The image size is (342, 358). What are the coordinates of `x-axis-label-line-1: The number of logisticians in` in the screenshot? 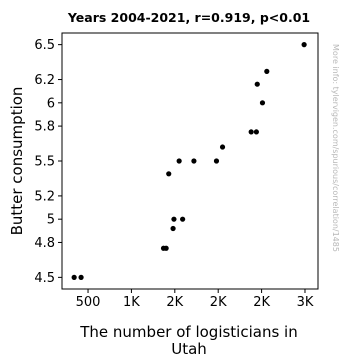 It's located at (188, 332).